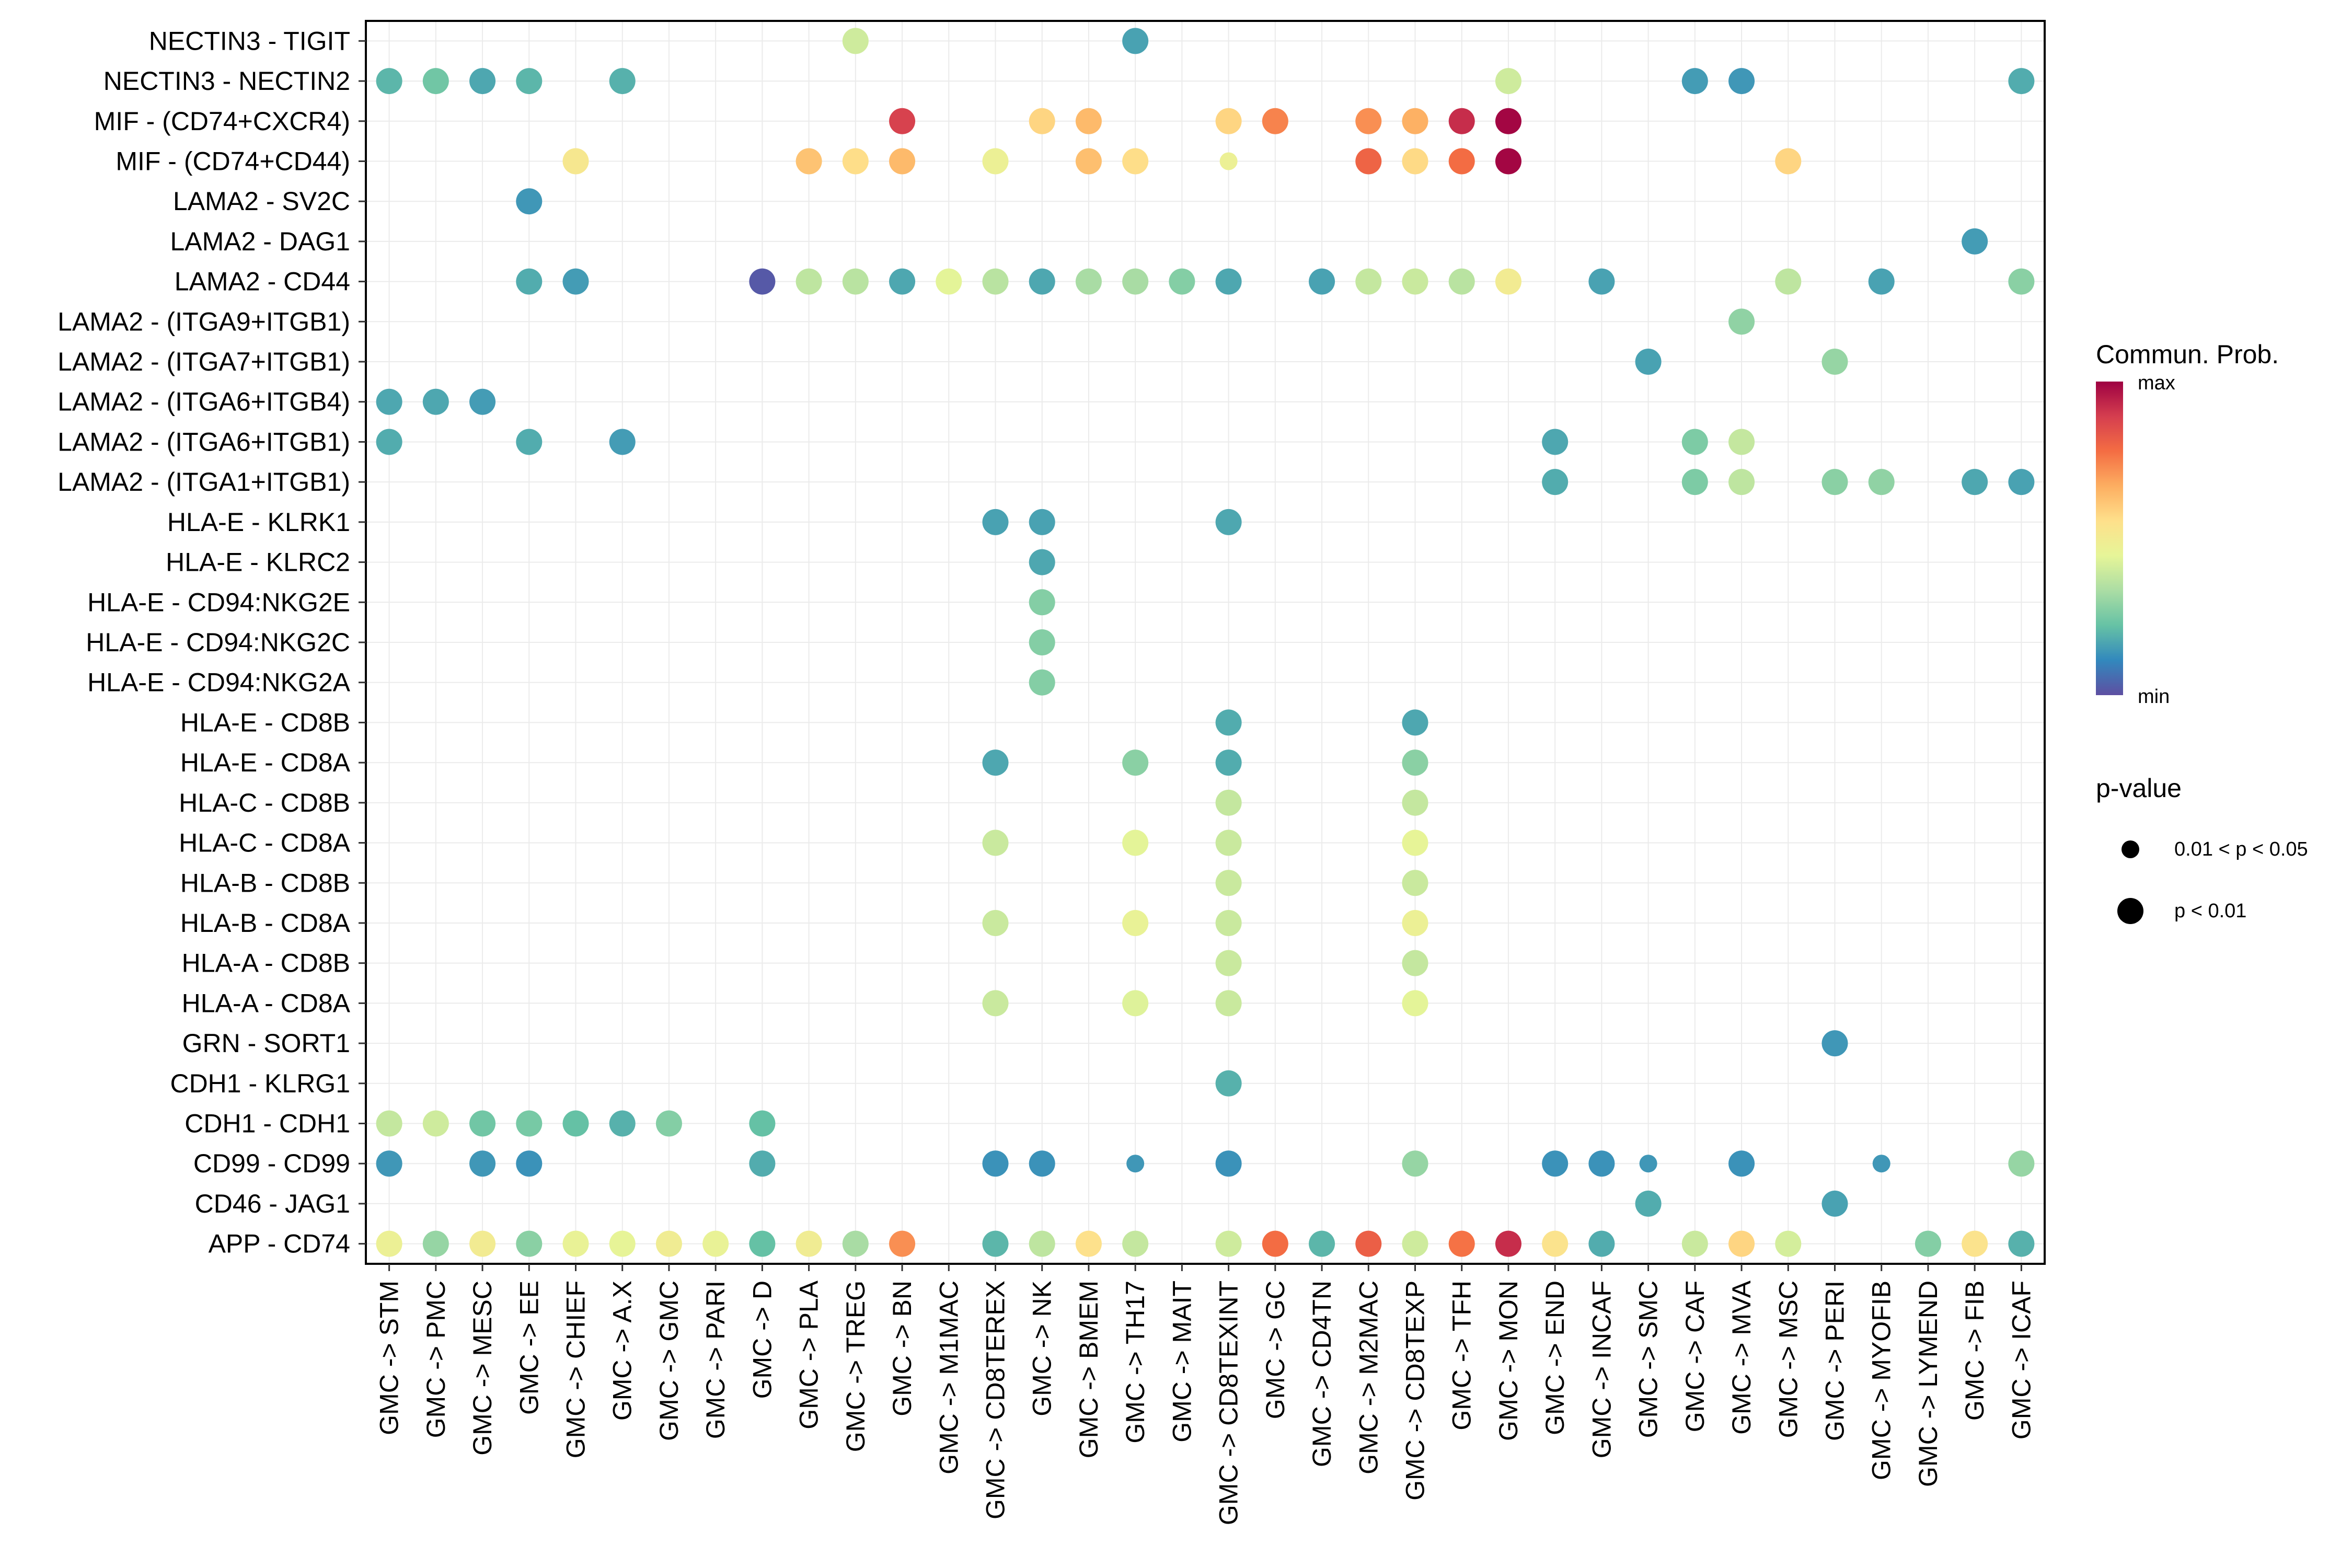 The image size is (2352, 1568). Describe the element at coordinates (271, 1163) in the screenshot. I see `y-tick-label: CD99 - CD99` at that location.